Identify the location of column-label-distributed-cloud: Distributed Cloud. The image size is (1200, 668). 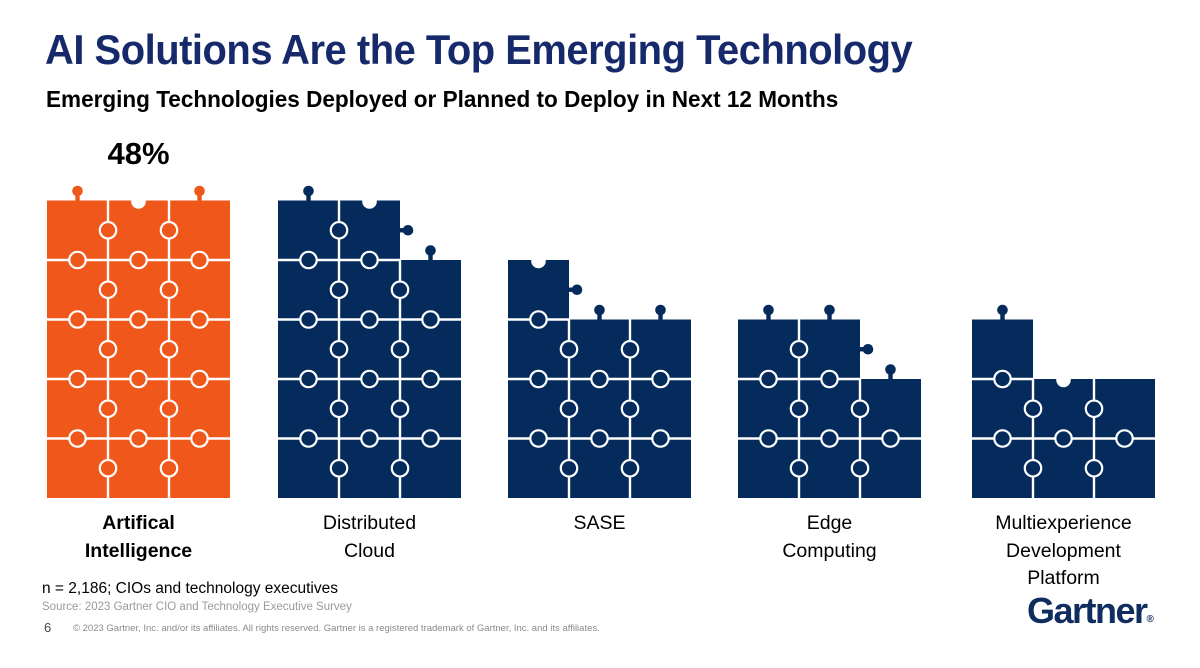
(369, 537).